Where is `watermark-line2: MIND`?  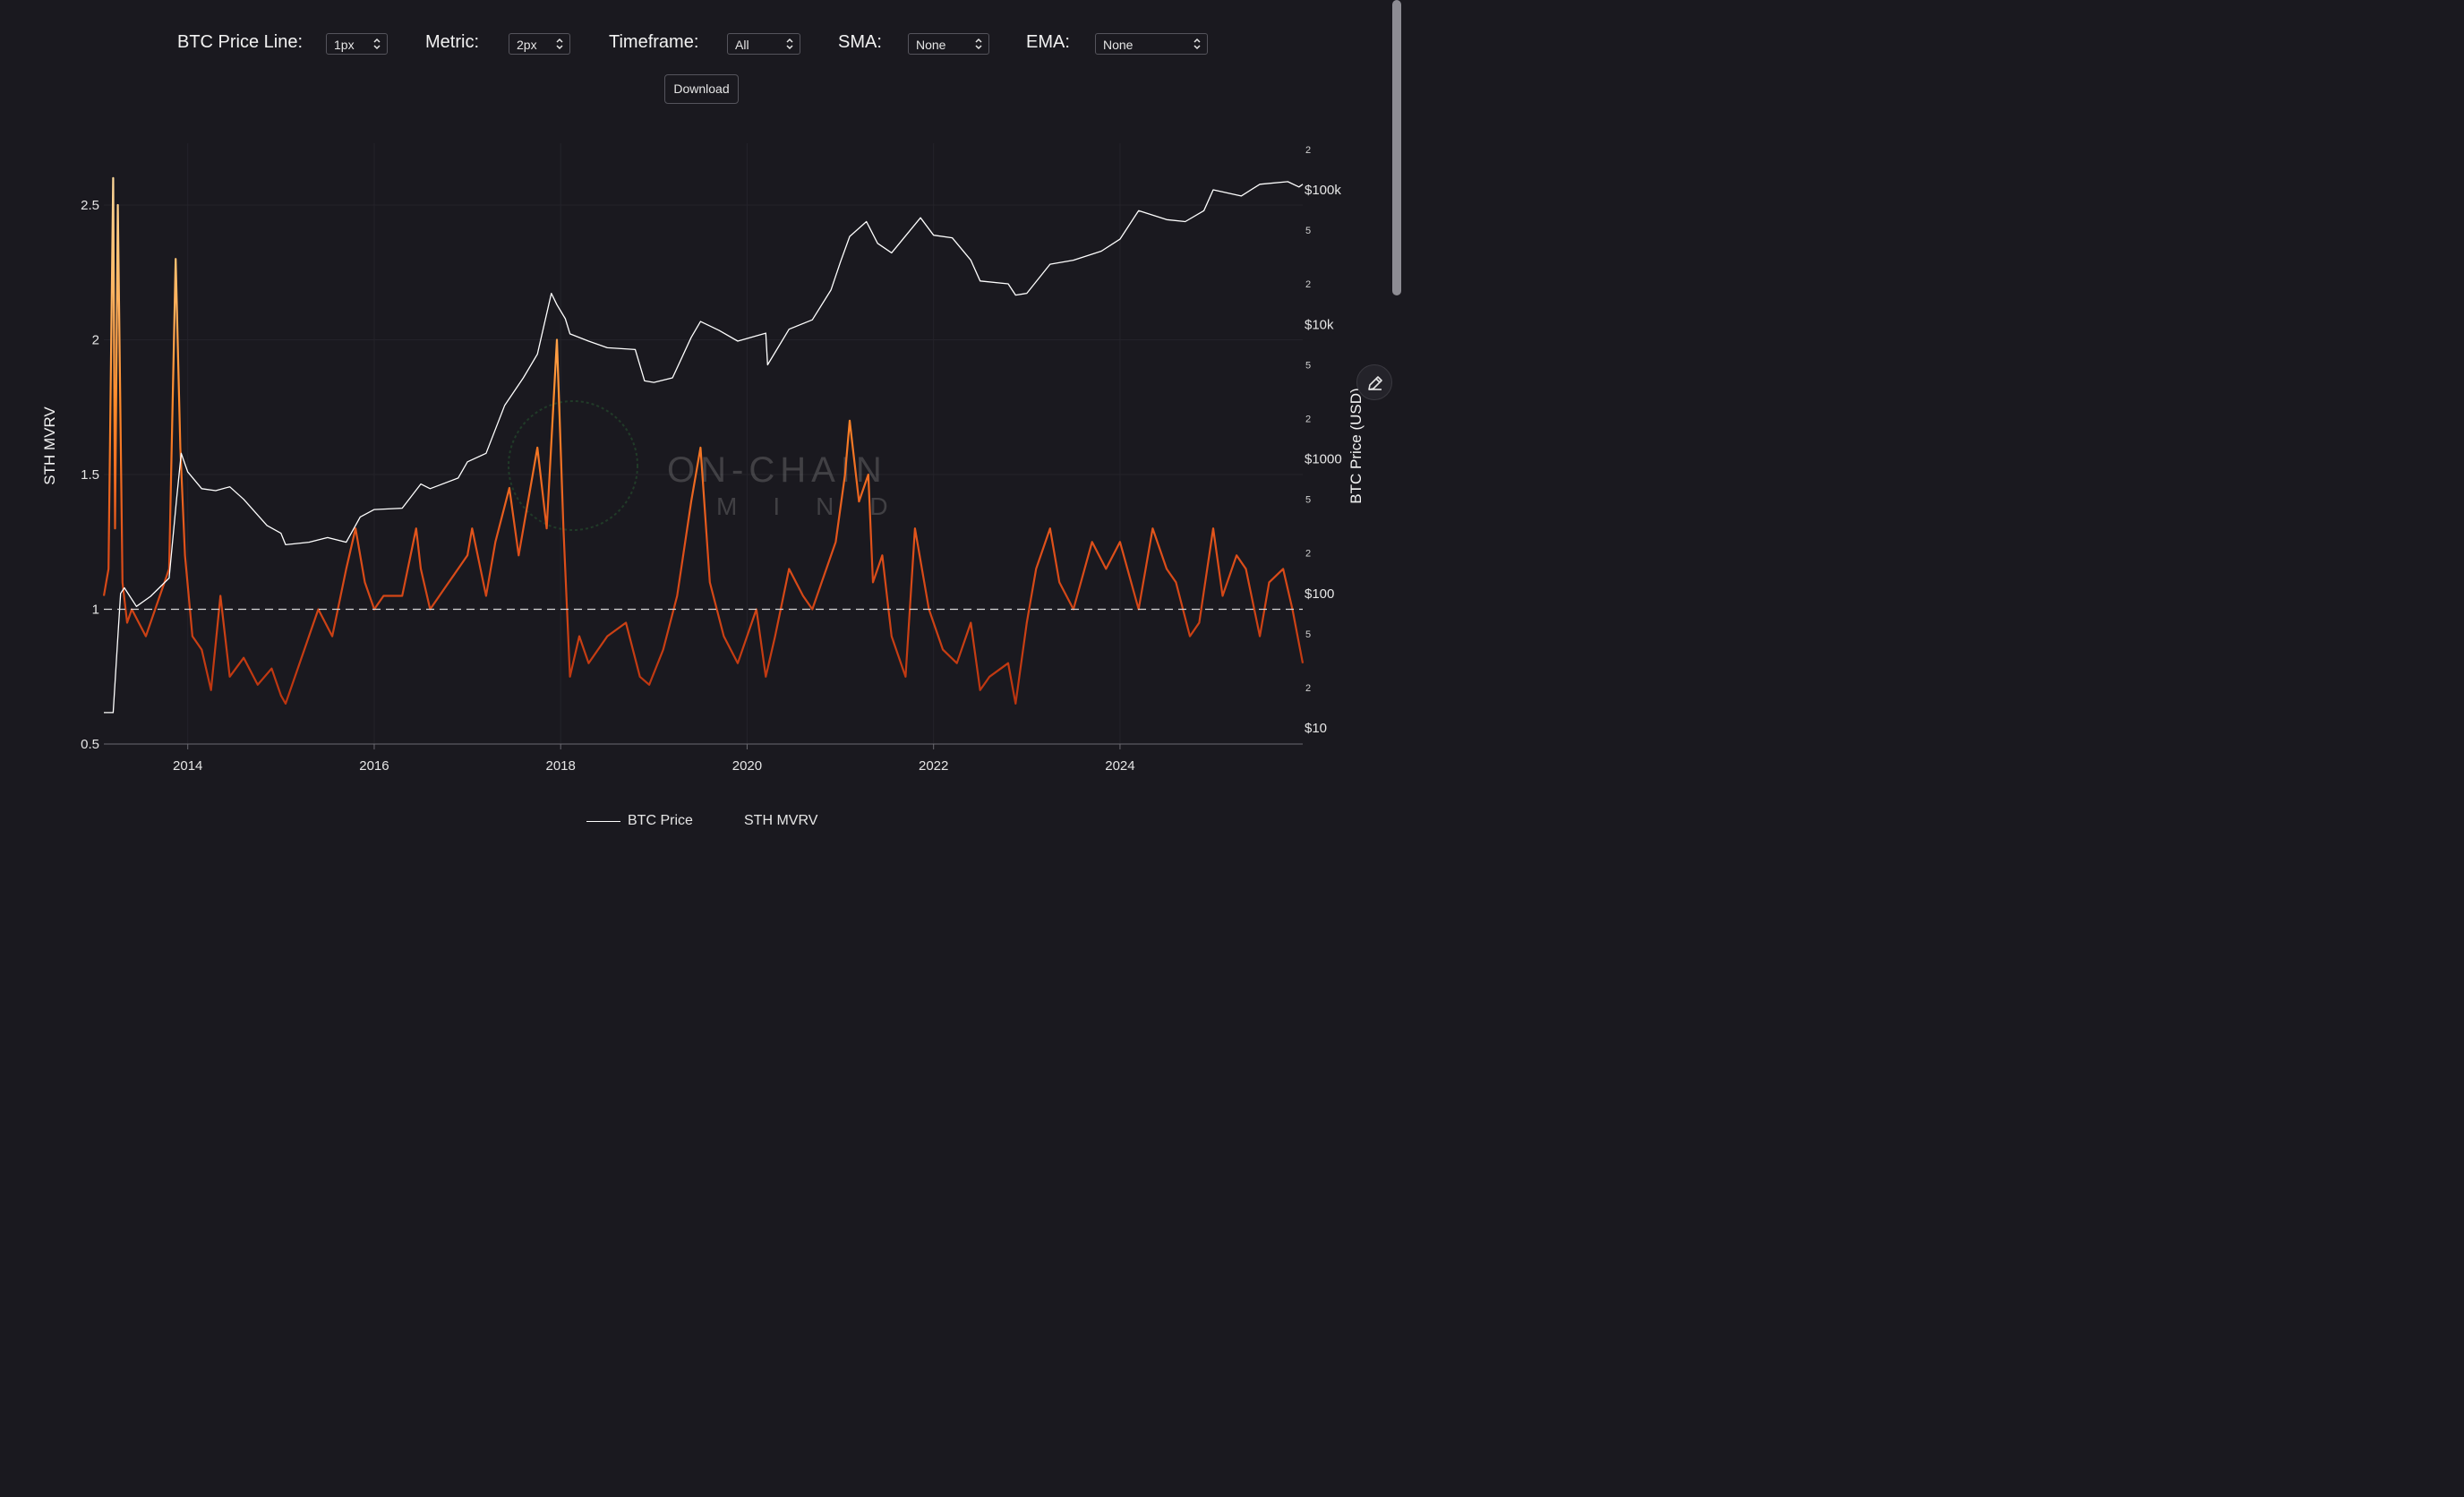 watermark-line2: MIND is located at coordinates (820, 506).